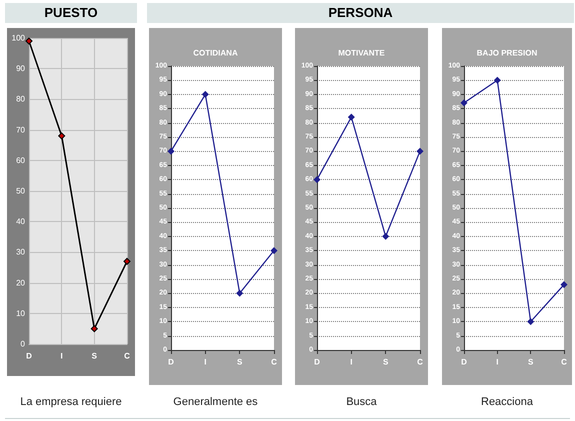 This screenshot has width=575, height=421. Describe the element at coordinates (21, 129) in the screenshot. I see `y-tick-label: 70` at that location.